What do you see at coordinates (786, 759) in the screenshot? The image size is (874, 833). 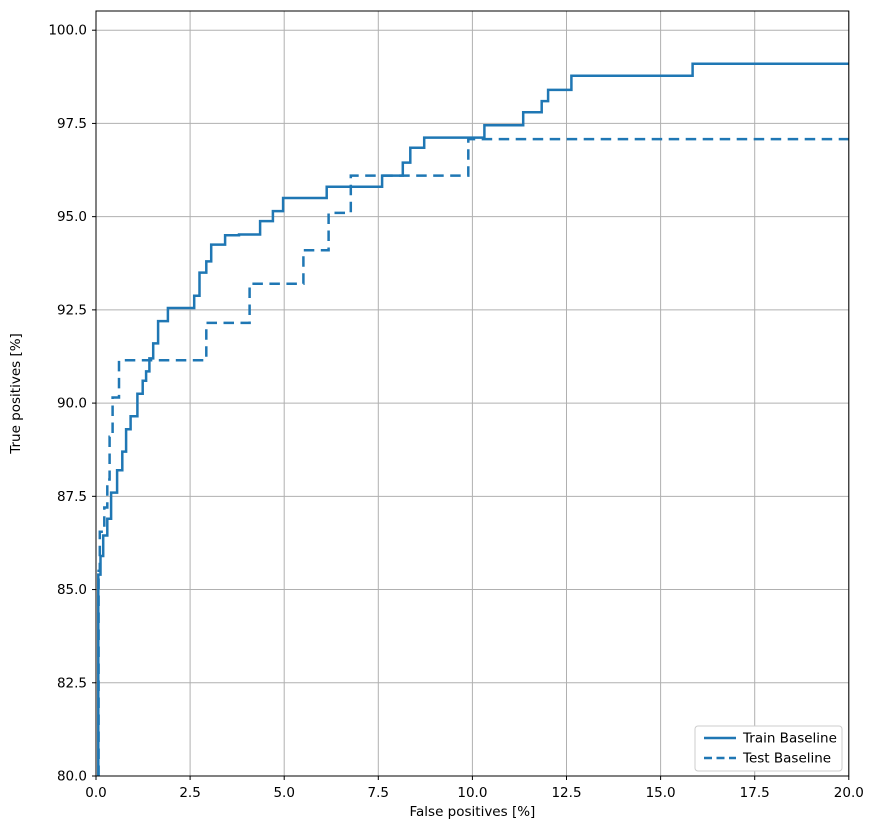 I see `legend-item-label: Test Baseline` at bounding box center [786, 759].